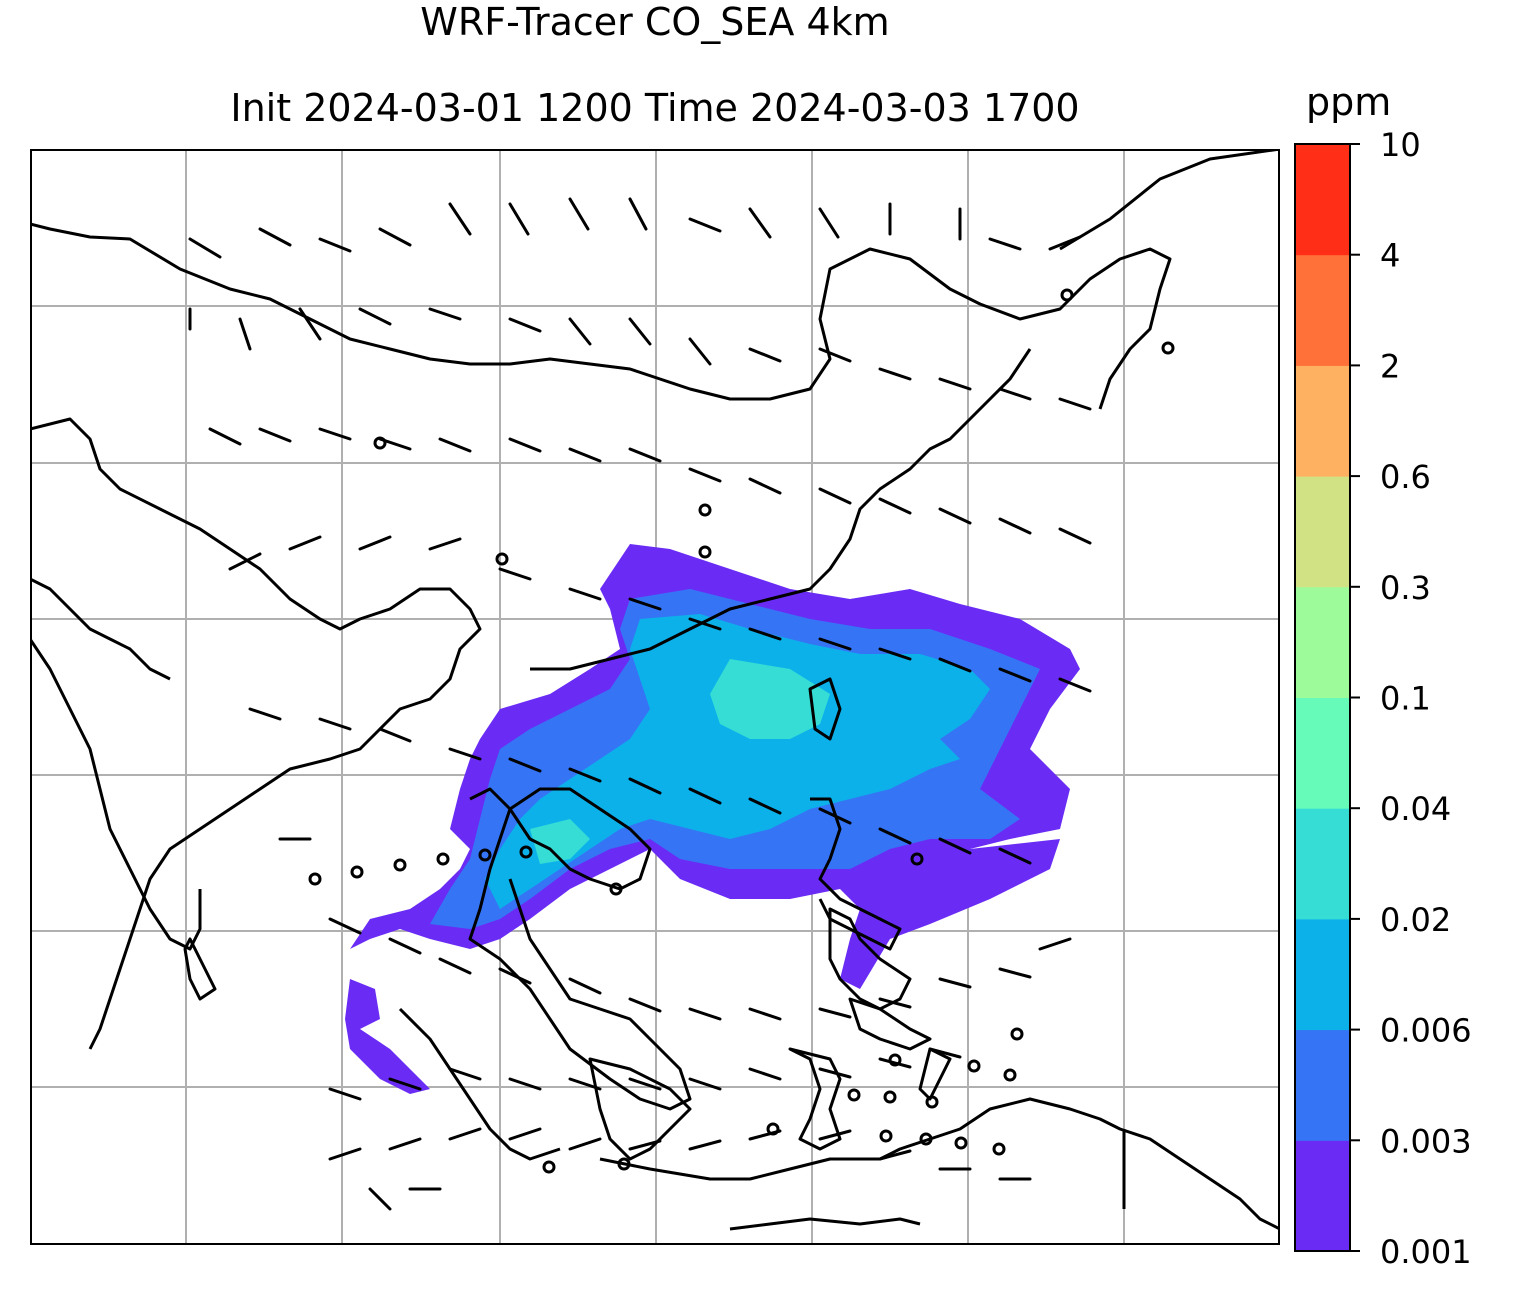 The image size is (1528, 1306). I want to click on colorbar-tick-label: 0.6, so click(1405, 477).